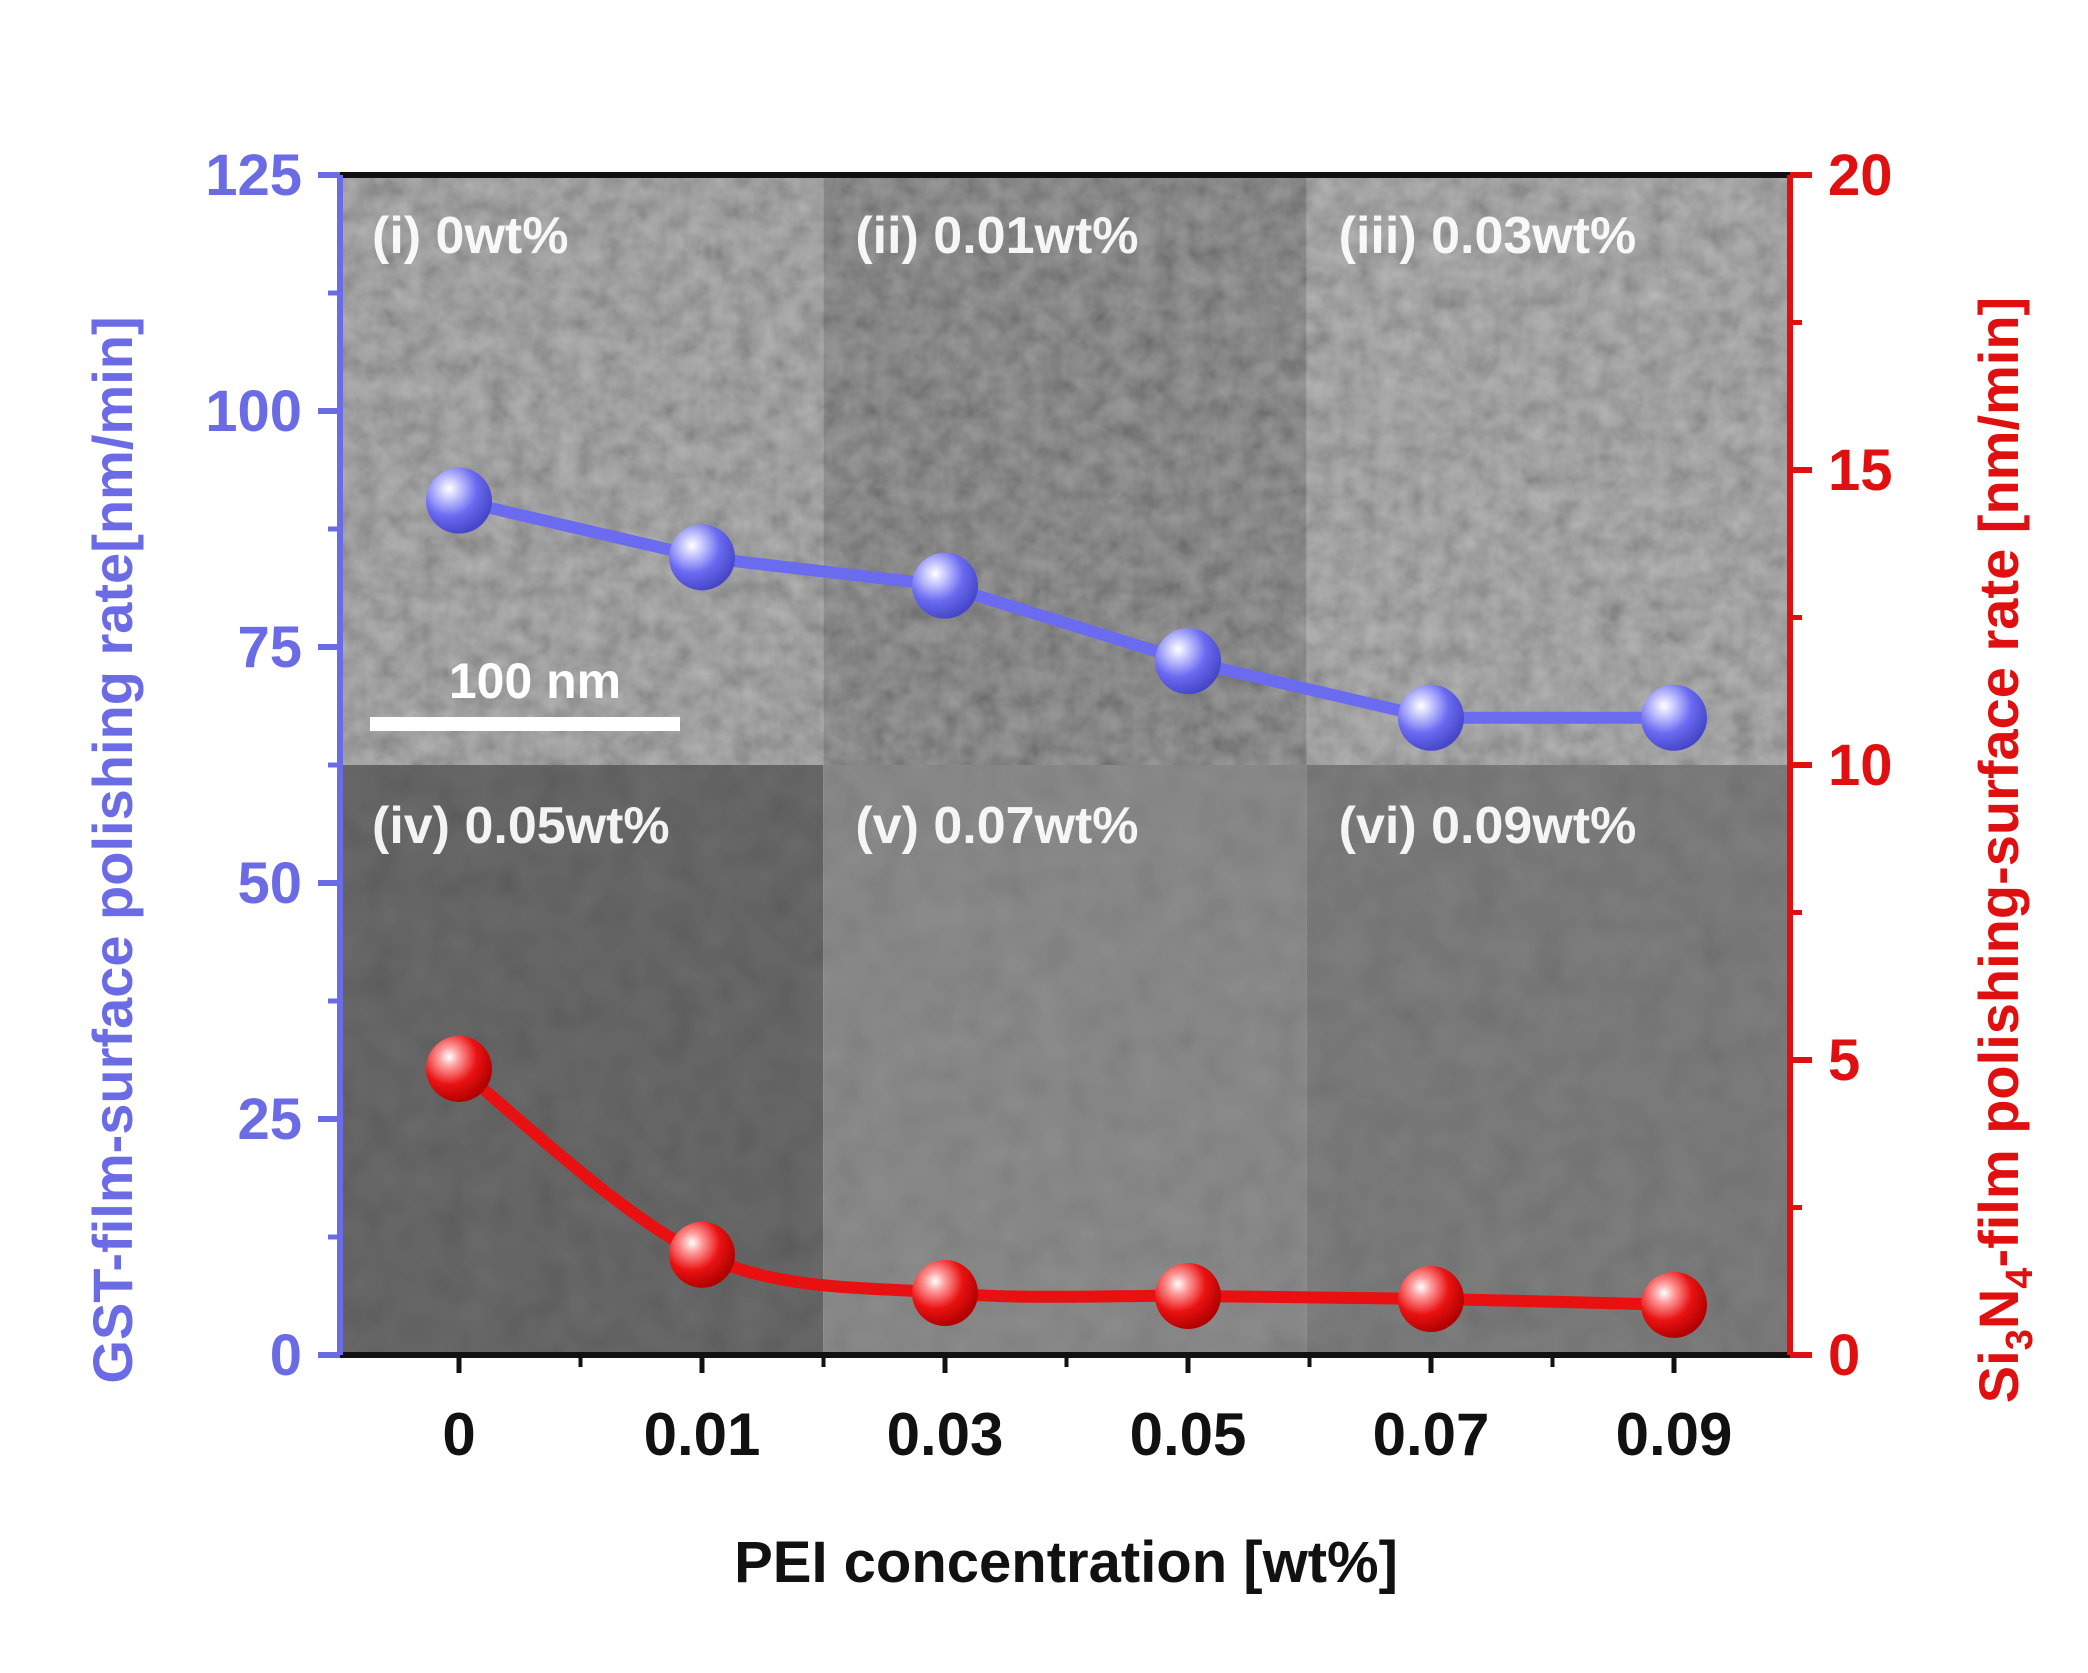 This screenshot has height=1673, width=2088. What do you see at coordinates (112, 849) in the screenshot?
I see `y-axis-left-label: GST-film-surface polishing rate[nm/min]` at bounding box center [112, 849].